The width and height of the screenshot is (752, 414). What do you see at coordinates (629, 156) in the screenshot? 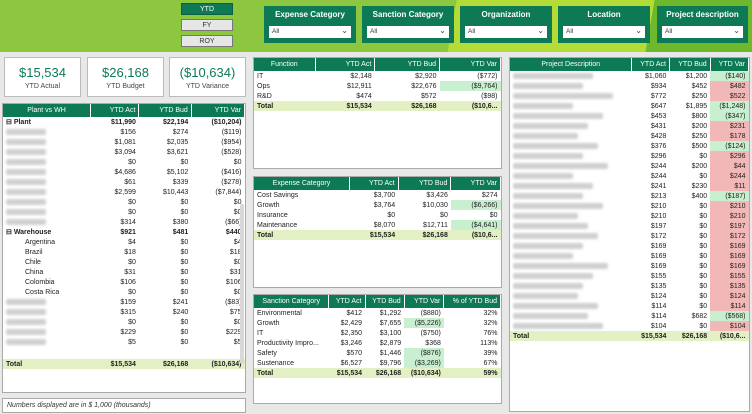
I see `table-row: $296 $0 $296` at bounding box center [629, 156].